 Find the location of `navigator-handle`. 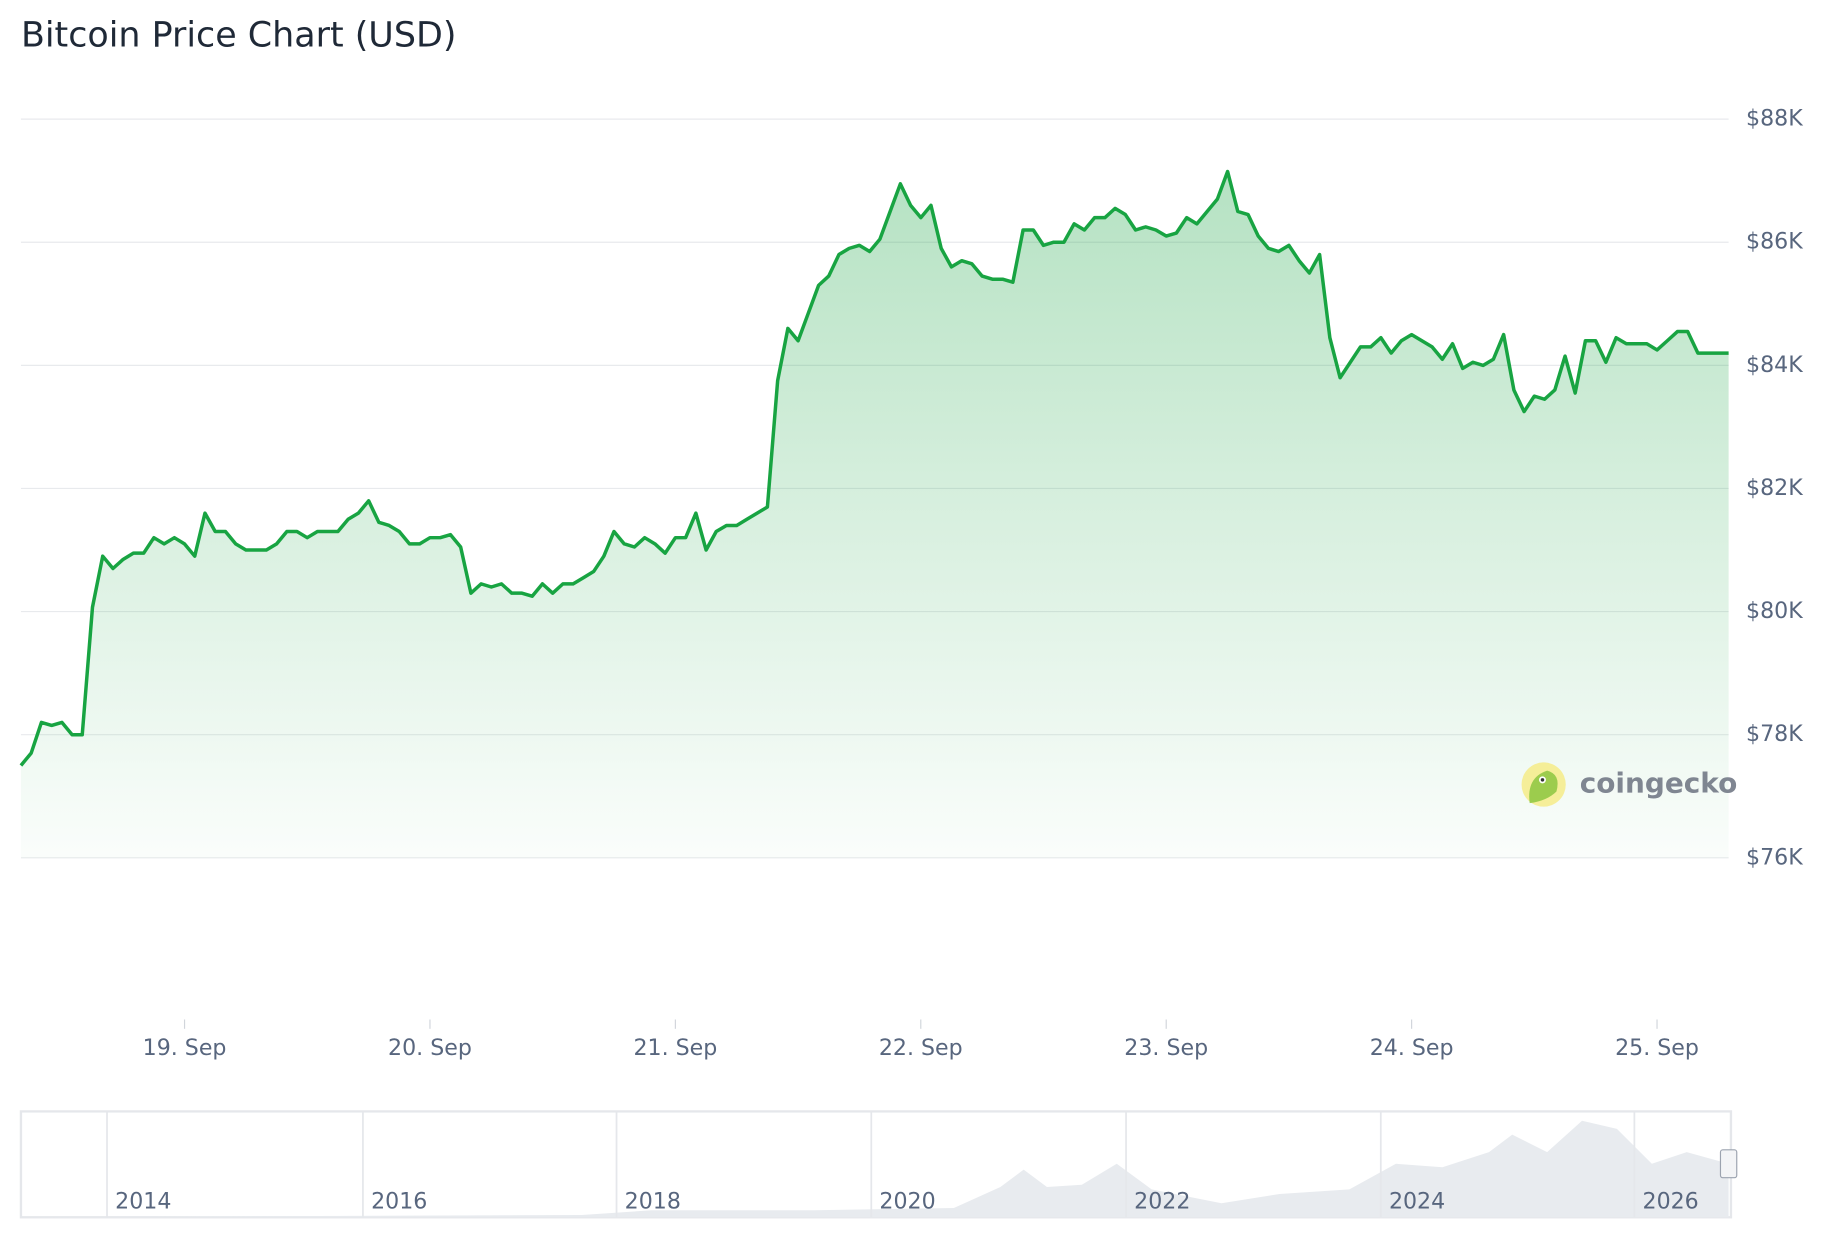

navigator-handle is located at coordinates (1728, 1164).